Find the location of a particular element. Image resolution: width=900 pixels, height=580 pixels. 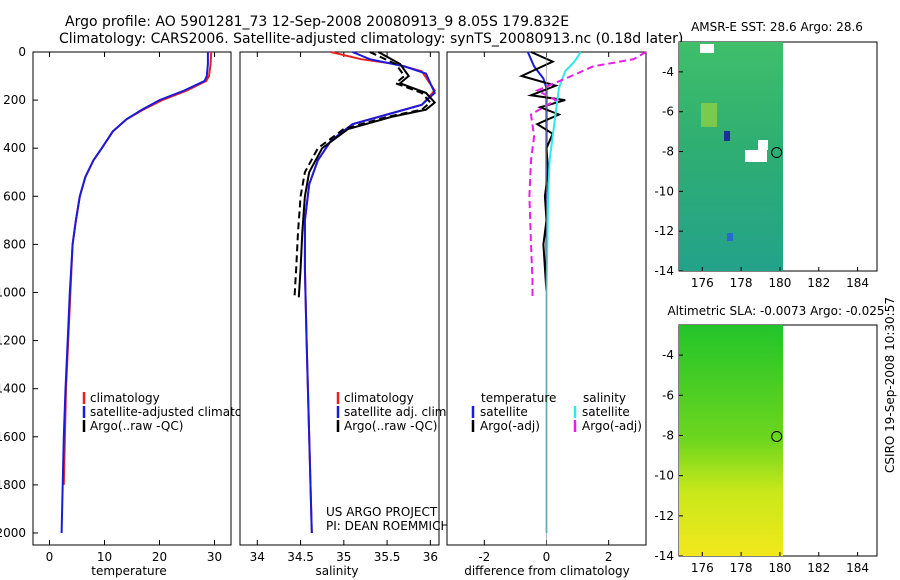

legend-salinity-heading: salinity is located at coordinates (604, 398).